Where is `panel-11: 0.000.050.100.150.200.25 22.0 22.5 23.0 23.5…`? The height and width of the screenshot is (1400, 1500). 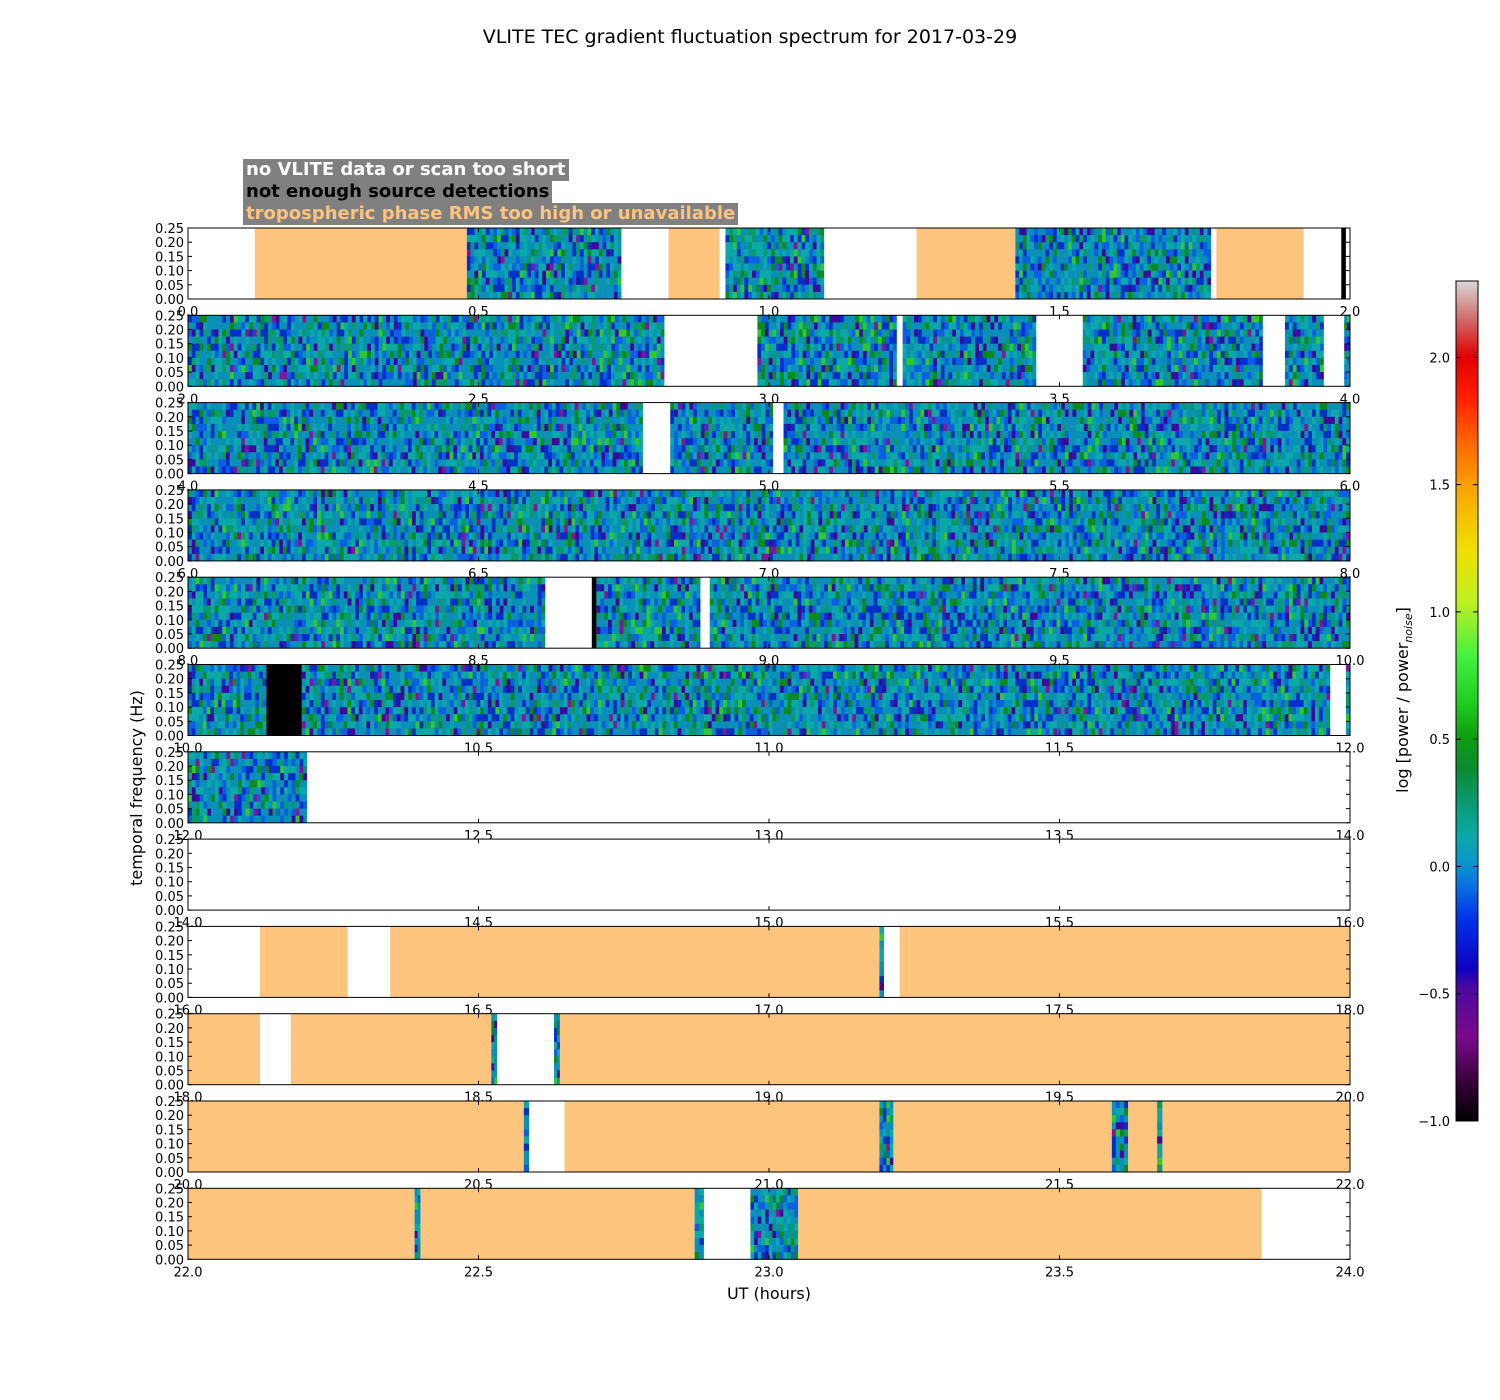
panel-11: 0.000.050.100.150.200.25 22.0 22.5 23.0 23.5… is located at coordinates (759, 1231).